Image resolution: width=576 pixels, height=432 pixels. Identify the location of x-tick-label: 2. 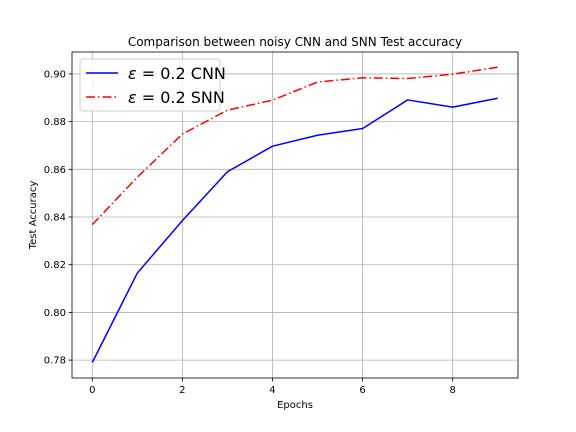
(182, 390).